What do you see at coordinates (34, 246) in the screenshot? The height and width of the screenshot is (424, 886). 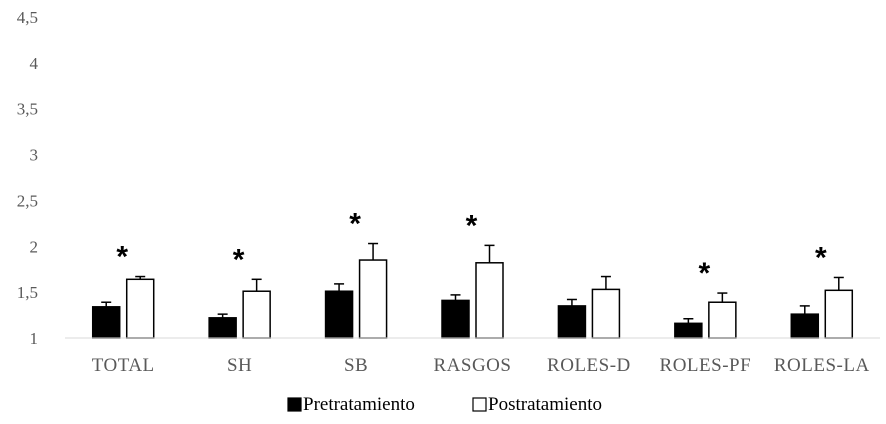 I see `y-tick-label: 2` at bounding box center [34, 246].